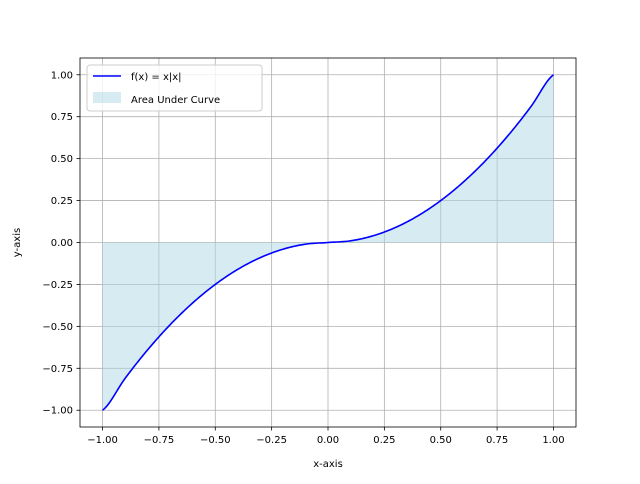 The height and width of the screenshot is (484, 640). I want to click on x-tick-label: 0.00, so click(328, 440).